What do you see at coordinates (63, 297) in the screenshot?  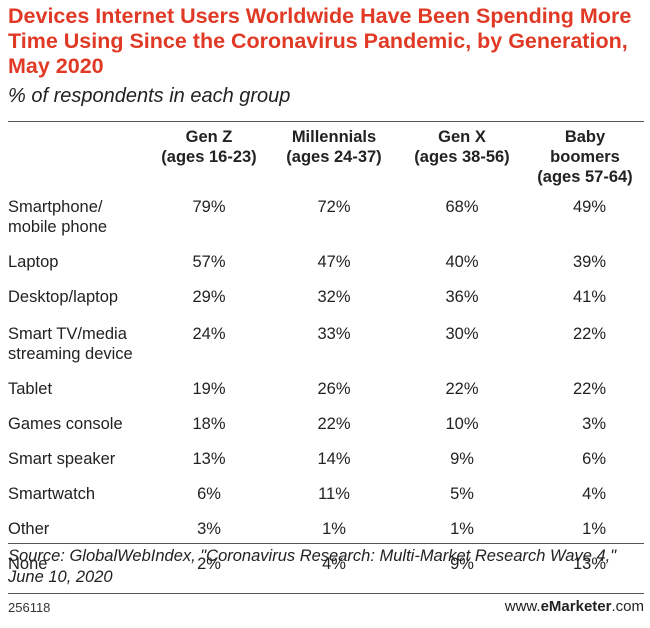 I see `row-label-line: Desktop/laptop` at bounding box center [63, 297].